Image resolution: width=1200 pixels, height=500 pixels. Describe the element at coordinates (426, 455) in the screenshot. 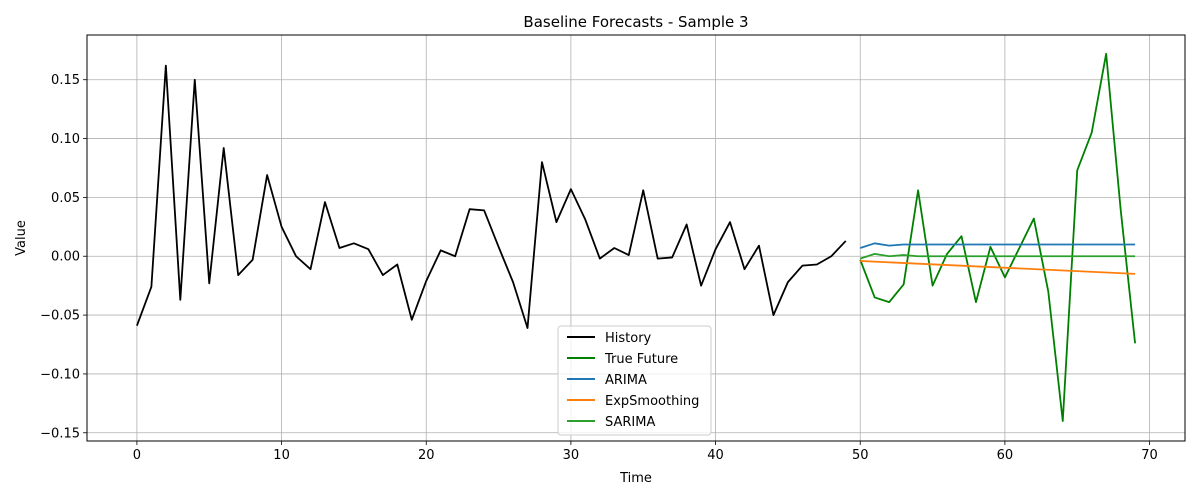

I see `x-tick-label: 20` at that location.